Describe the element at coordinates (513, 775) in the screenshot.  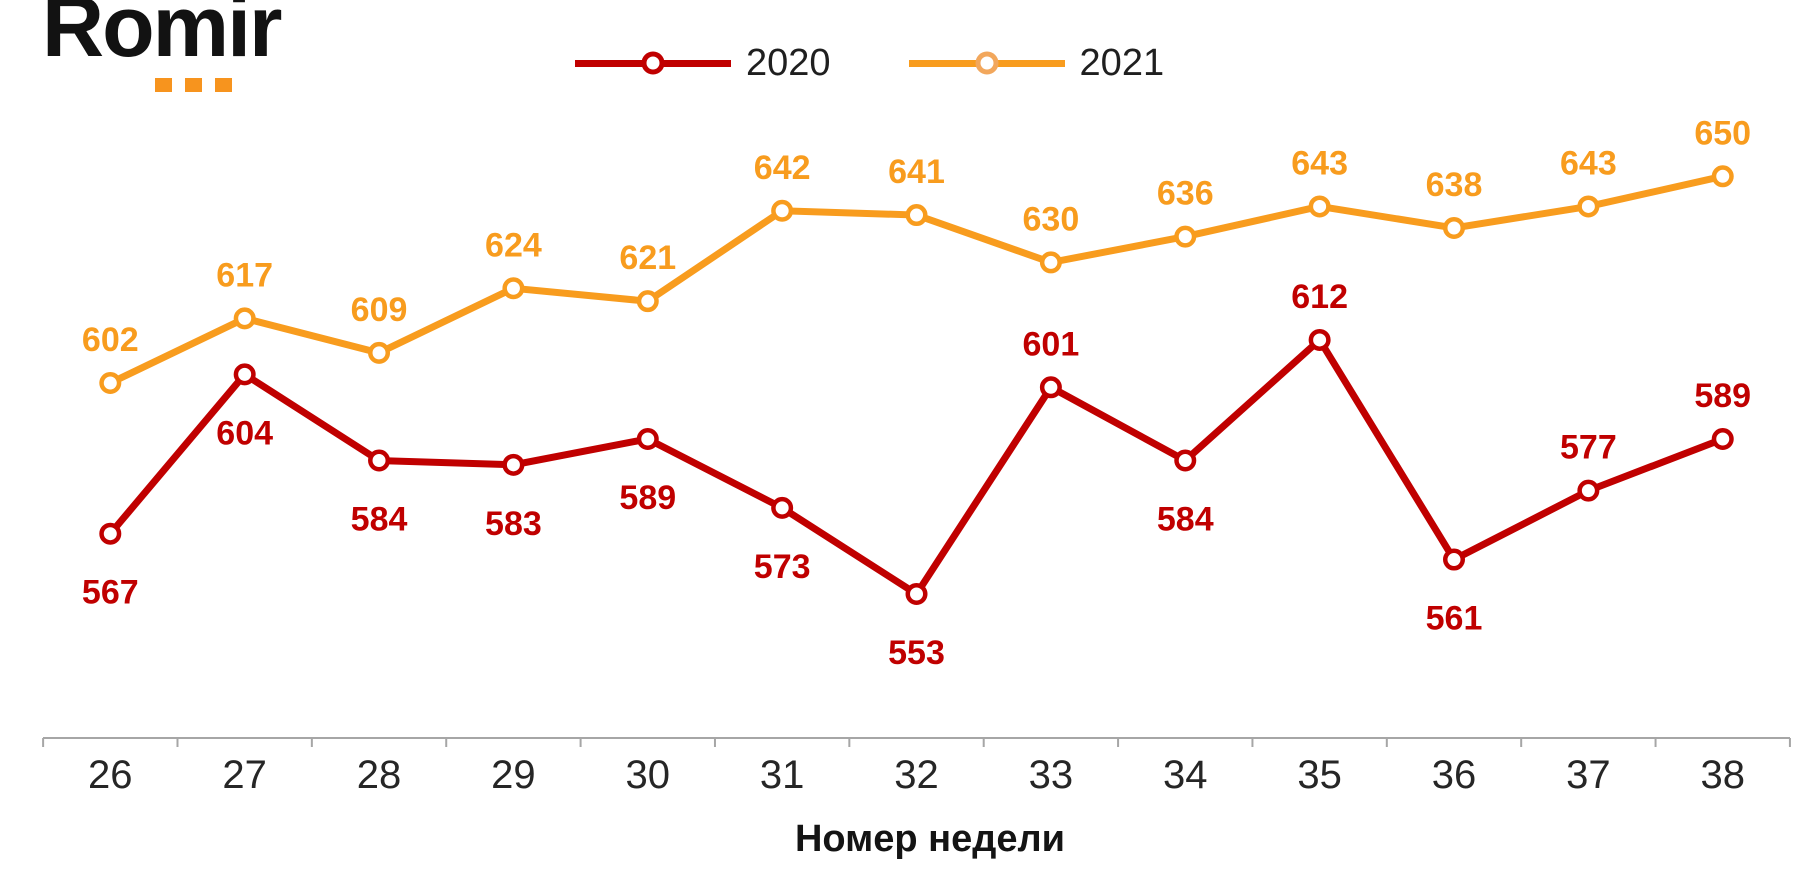
I see `x-tick-label: 29` at that location.